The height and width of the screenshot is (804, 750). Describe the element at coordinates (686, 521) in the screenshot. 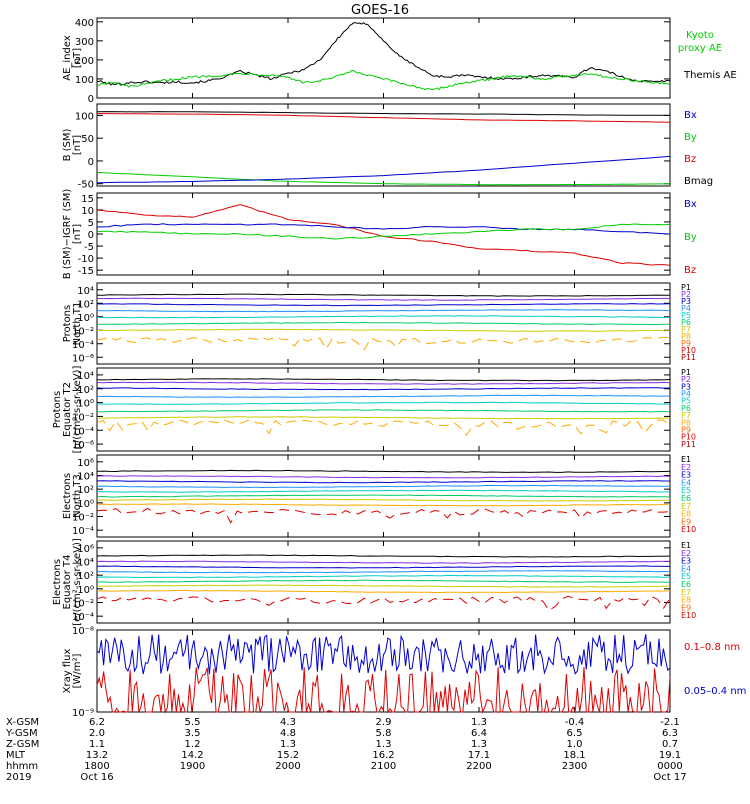

I see `legend-entry: E9` at that location.